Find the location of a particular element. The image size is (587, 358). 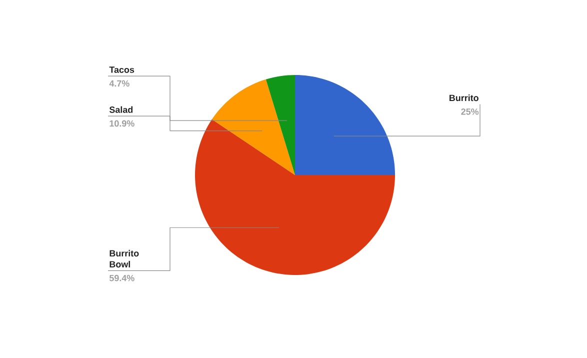

slice-label: Salad is located at coordinates (121, 109).